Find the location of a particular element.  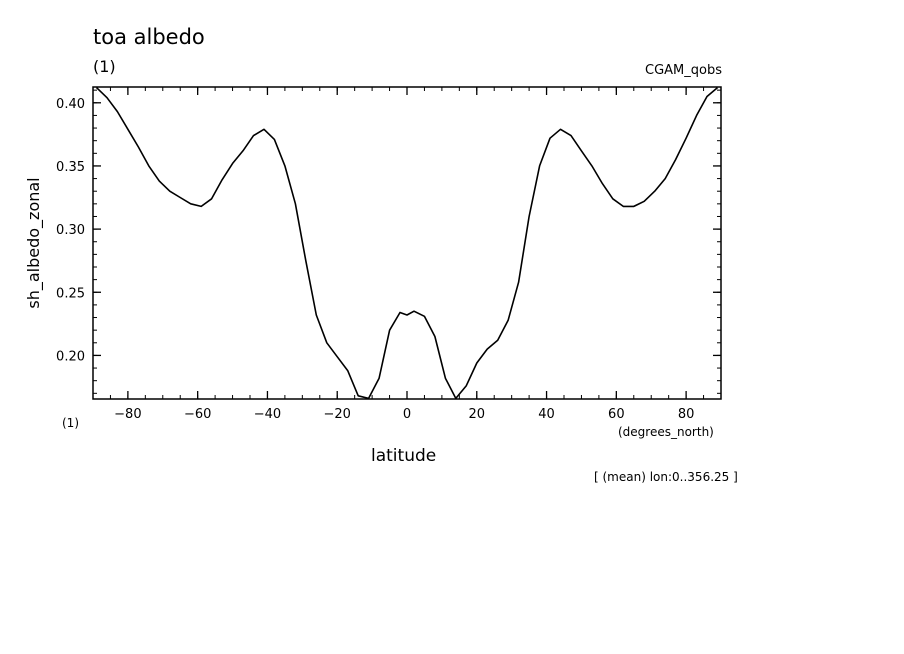

x-tick-label: −40 is located at coordinates (267, 414).